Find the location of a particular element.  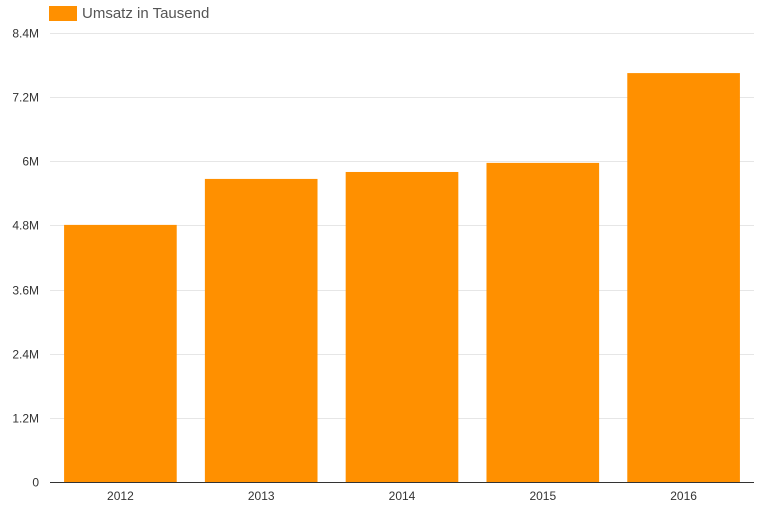

y-tick-label: 2.4M is located at coordinates (25, 355).